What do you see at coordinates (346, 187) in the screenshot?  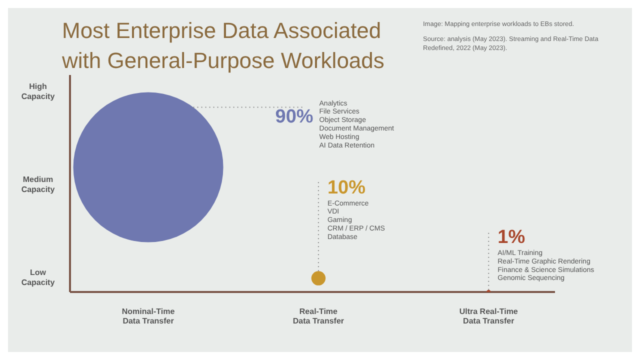 I see `annotation: 10%` at bounding box center [346, 187].